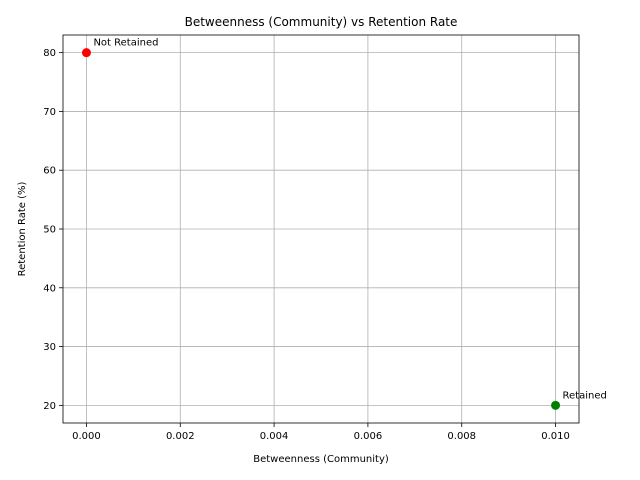  Describe the element at coordinates (49, 406) in the screenshot. I see `y-tick-label: 20` at that location.